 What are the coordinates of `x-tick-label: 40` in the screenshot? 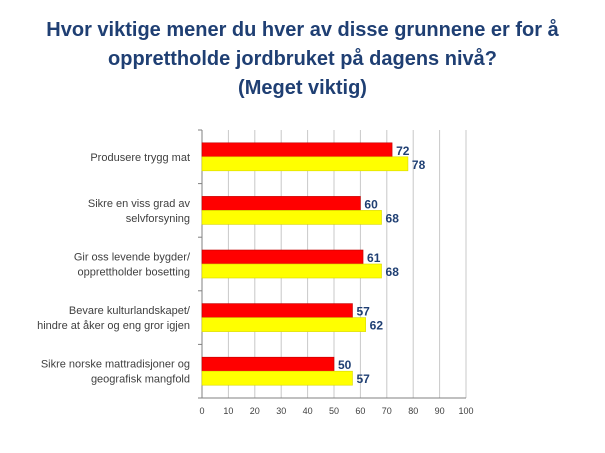 It's located at (308, 411).